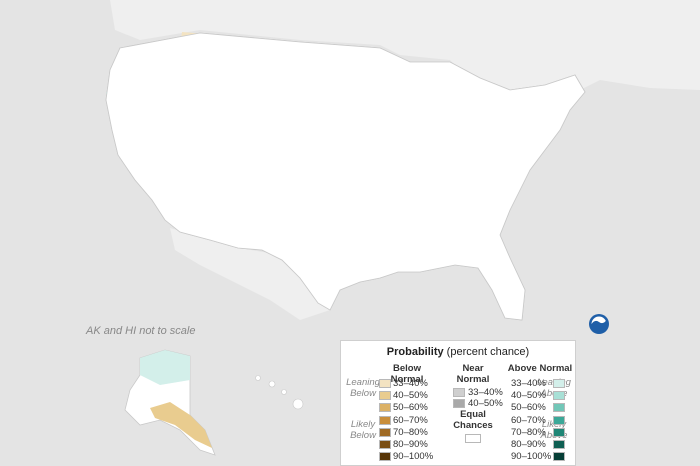  I want to click on near-normal-range-label: 33–40%, so click(485, 392).